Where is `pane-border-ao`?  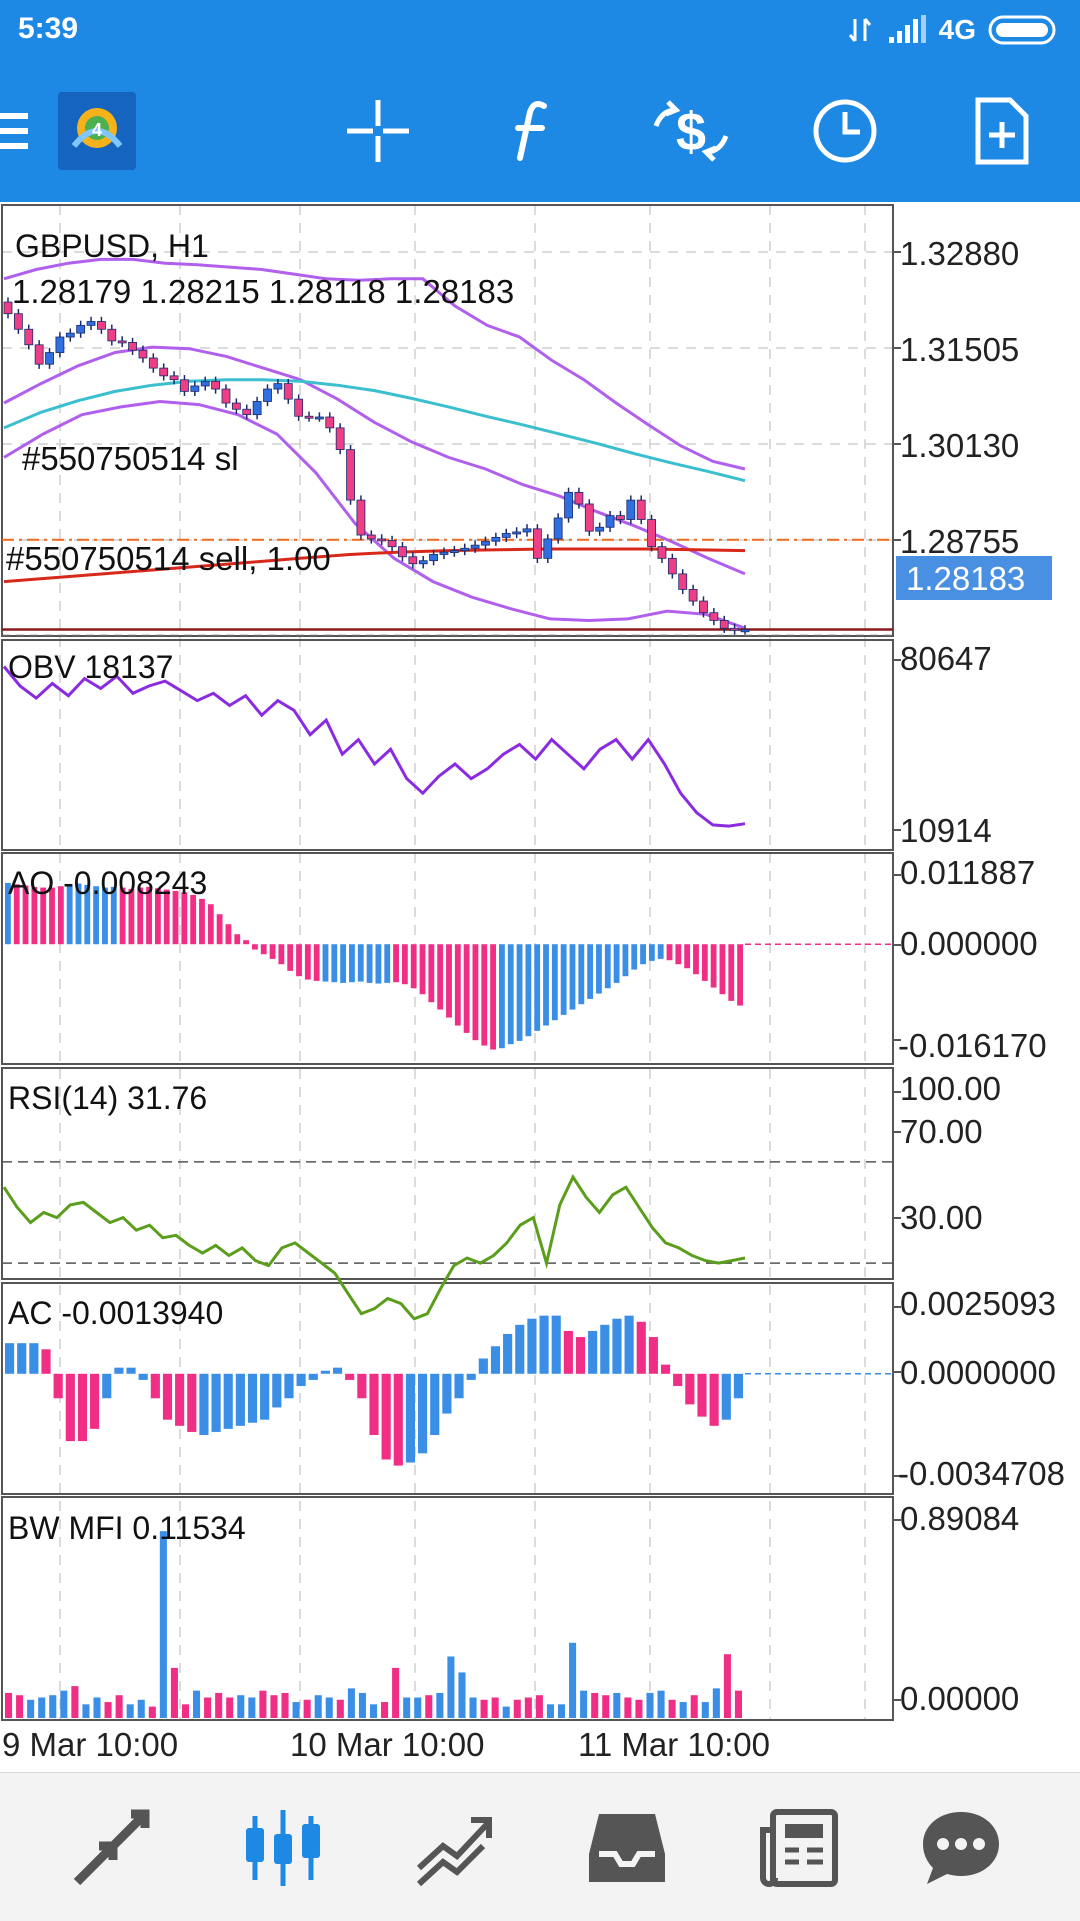 pane-border-ao is located at coordinates (447, 958).